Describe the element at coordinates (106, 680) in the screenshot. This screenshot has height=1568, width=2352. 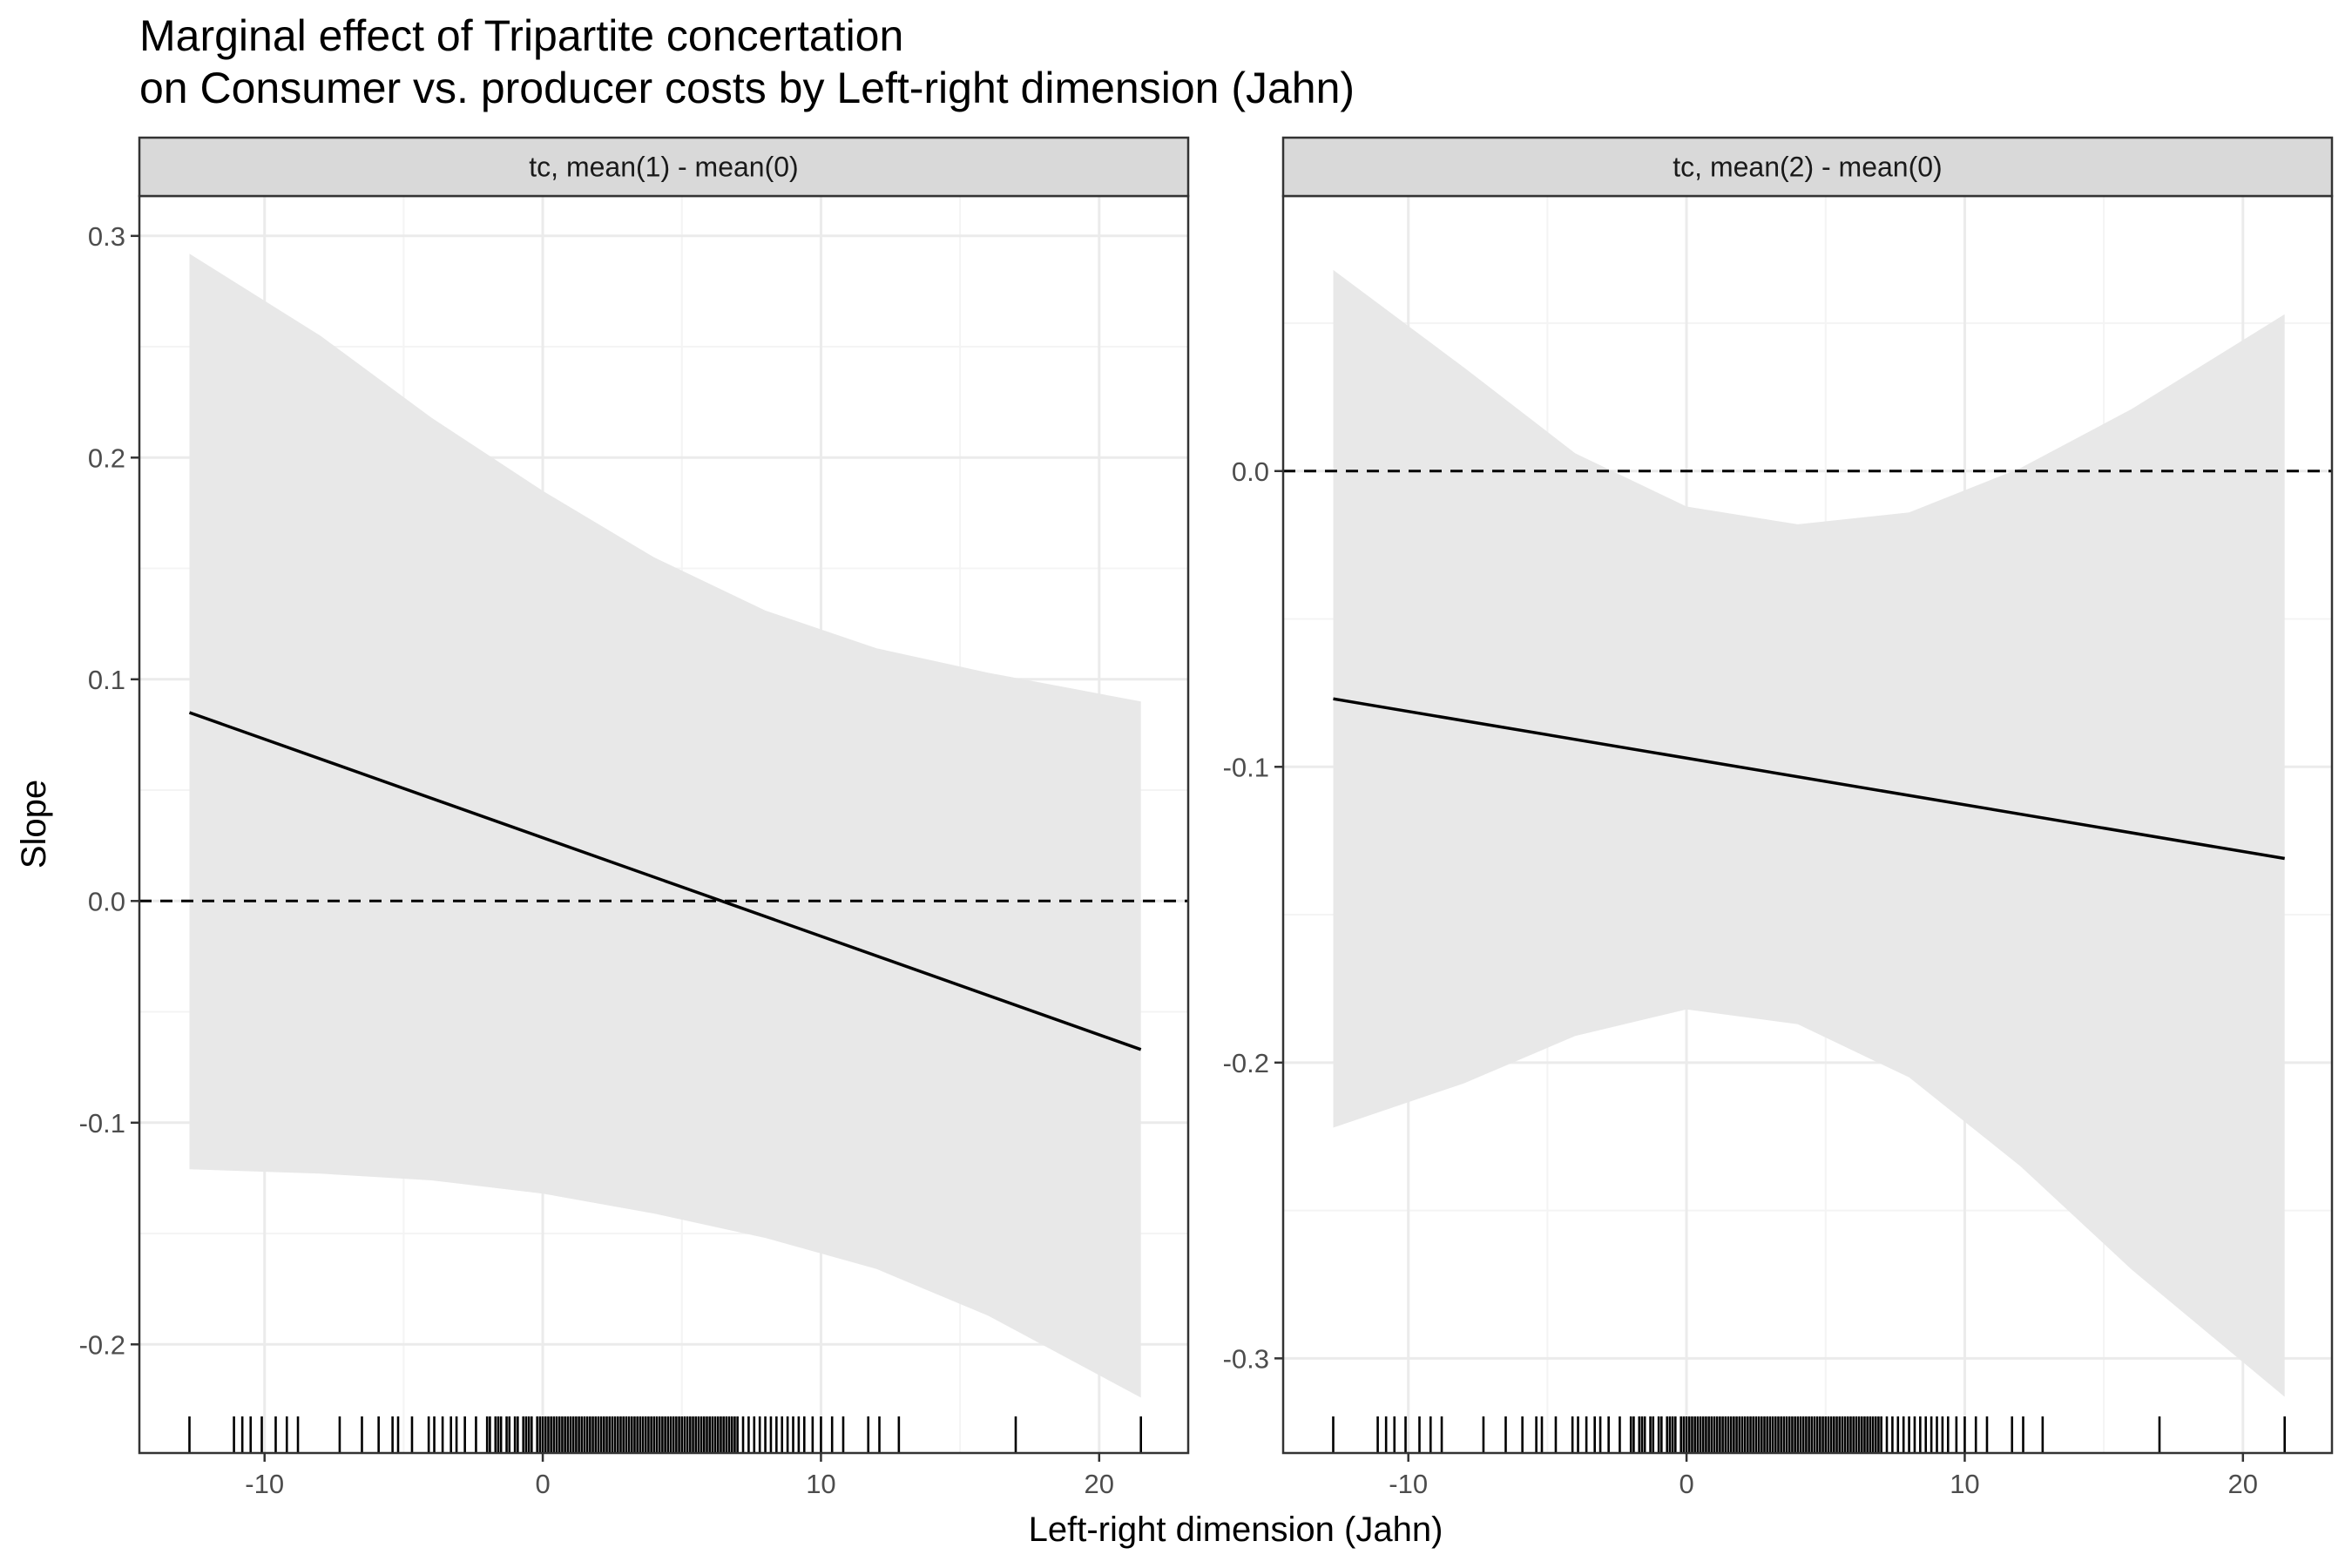
I see `y-tick-label: 0.1` at that location.